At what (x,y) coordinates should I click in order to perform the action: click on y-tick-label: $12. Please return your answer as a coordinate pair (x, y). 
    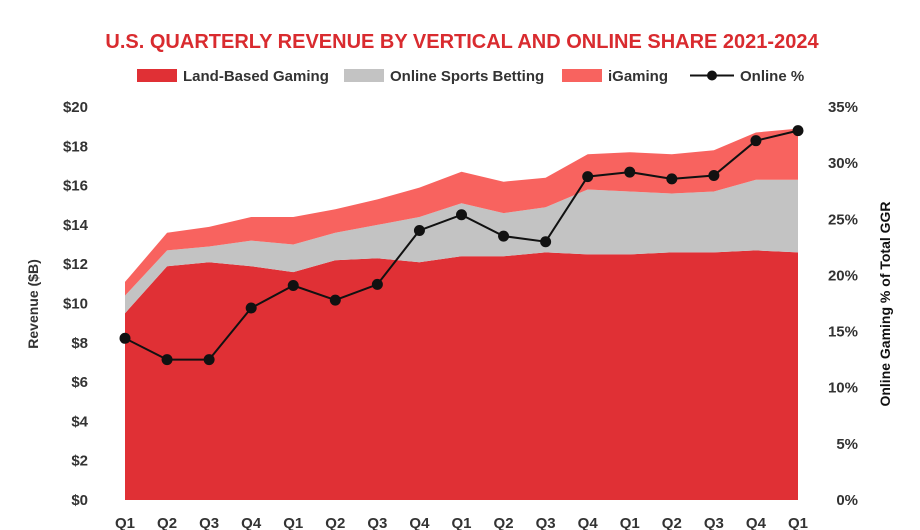
    Looking at the image, I should click on (75, 264).